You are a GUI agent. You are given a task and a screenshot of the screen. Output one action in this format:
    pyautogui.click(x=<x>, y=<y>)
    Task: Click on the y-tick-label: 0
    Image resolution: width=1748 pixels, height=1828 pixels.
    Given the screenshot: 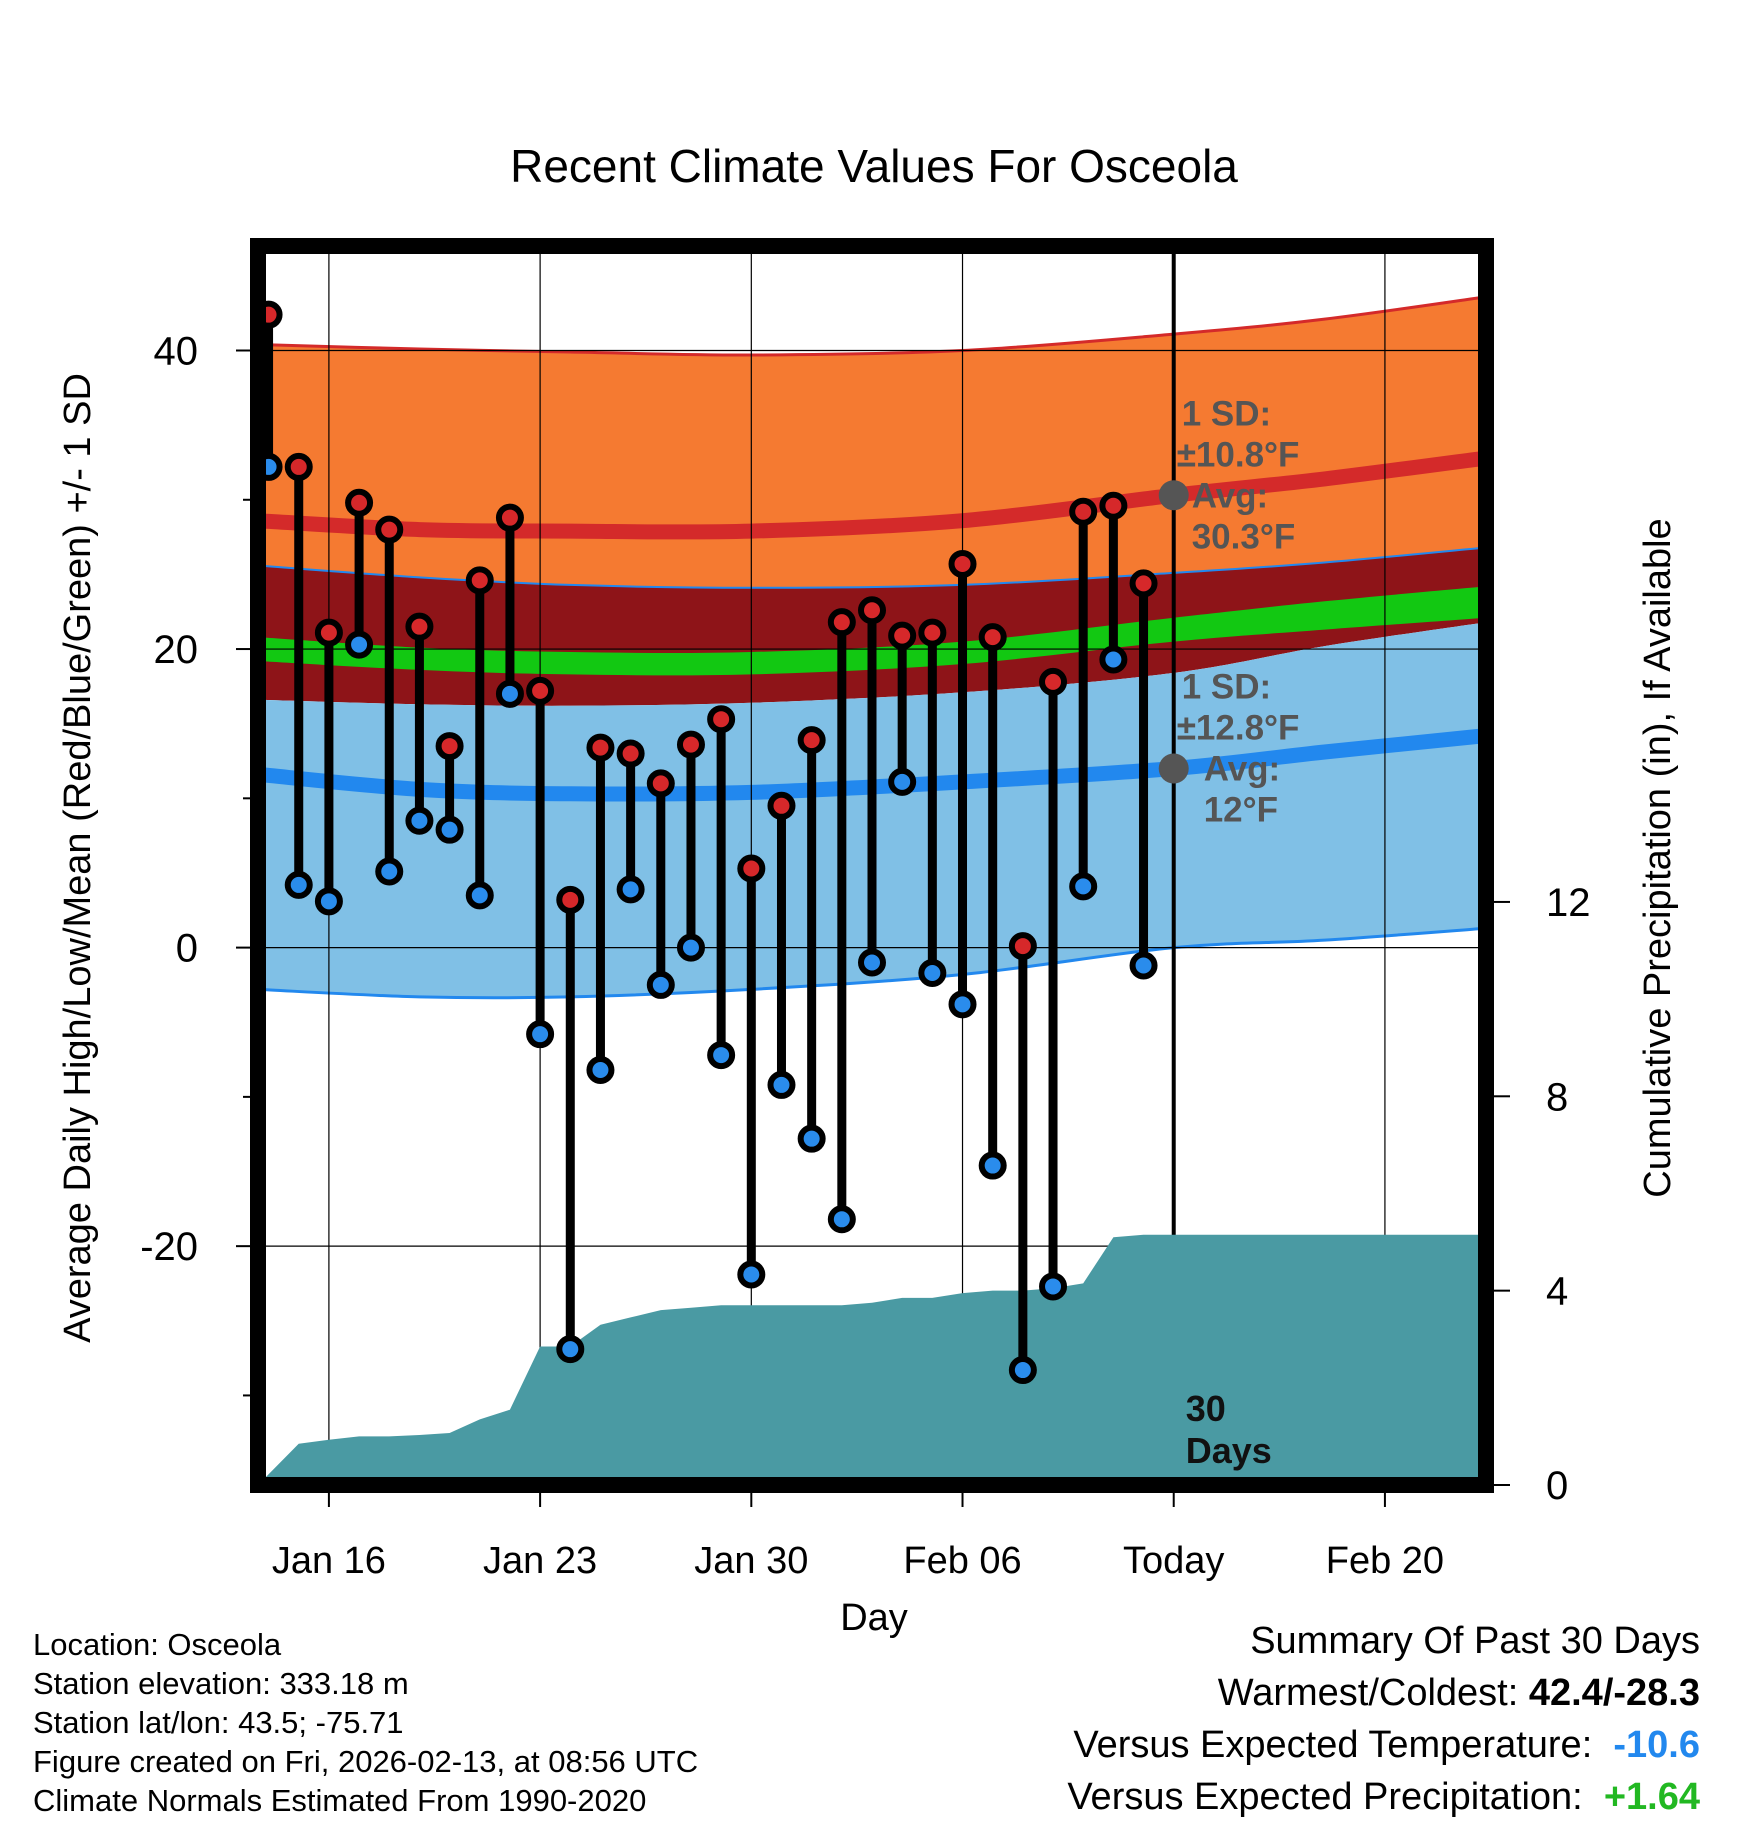 What is the action you would take?
    pyautogui.click(x=187, y=949)
    